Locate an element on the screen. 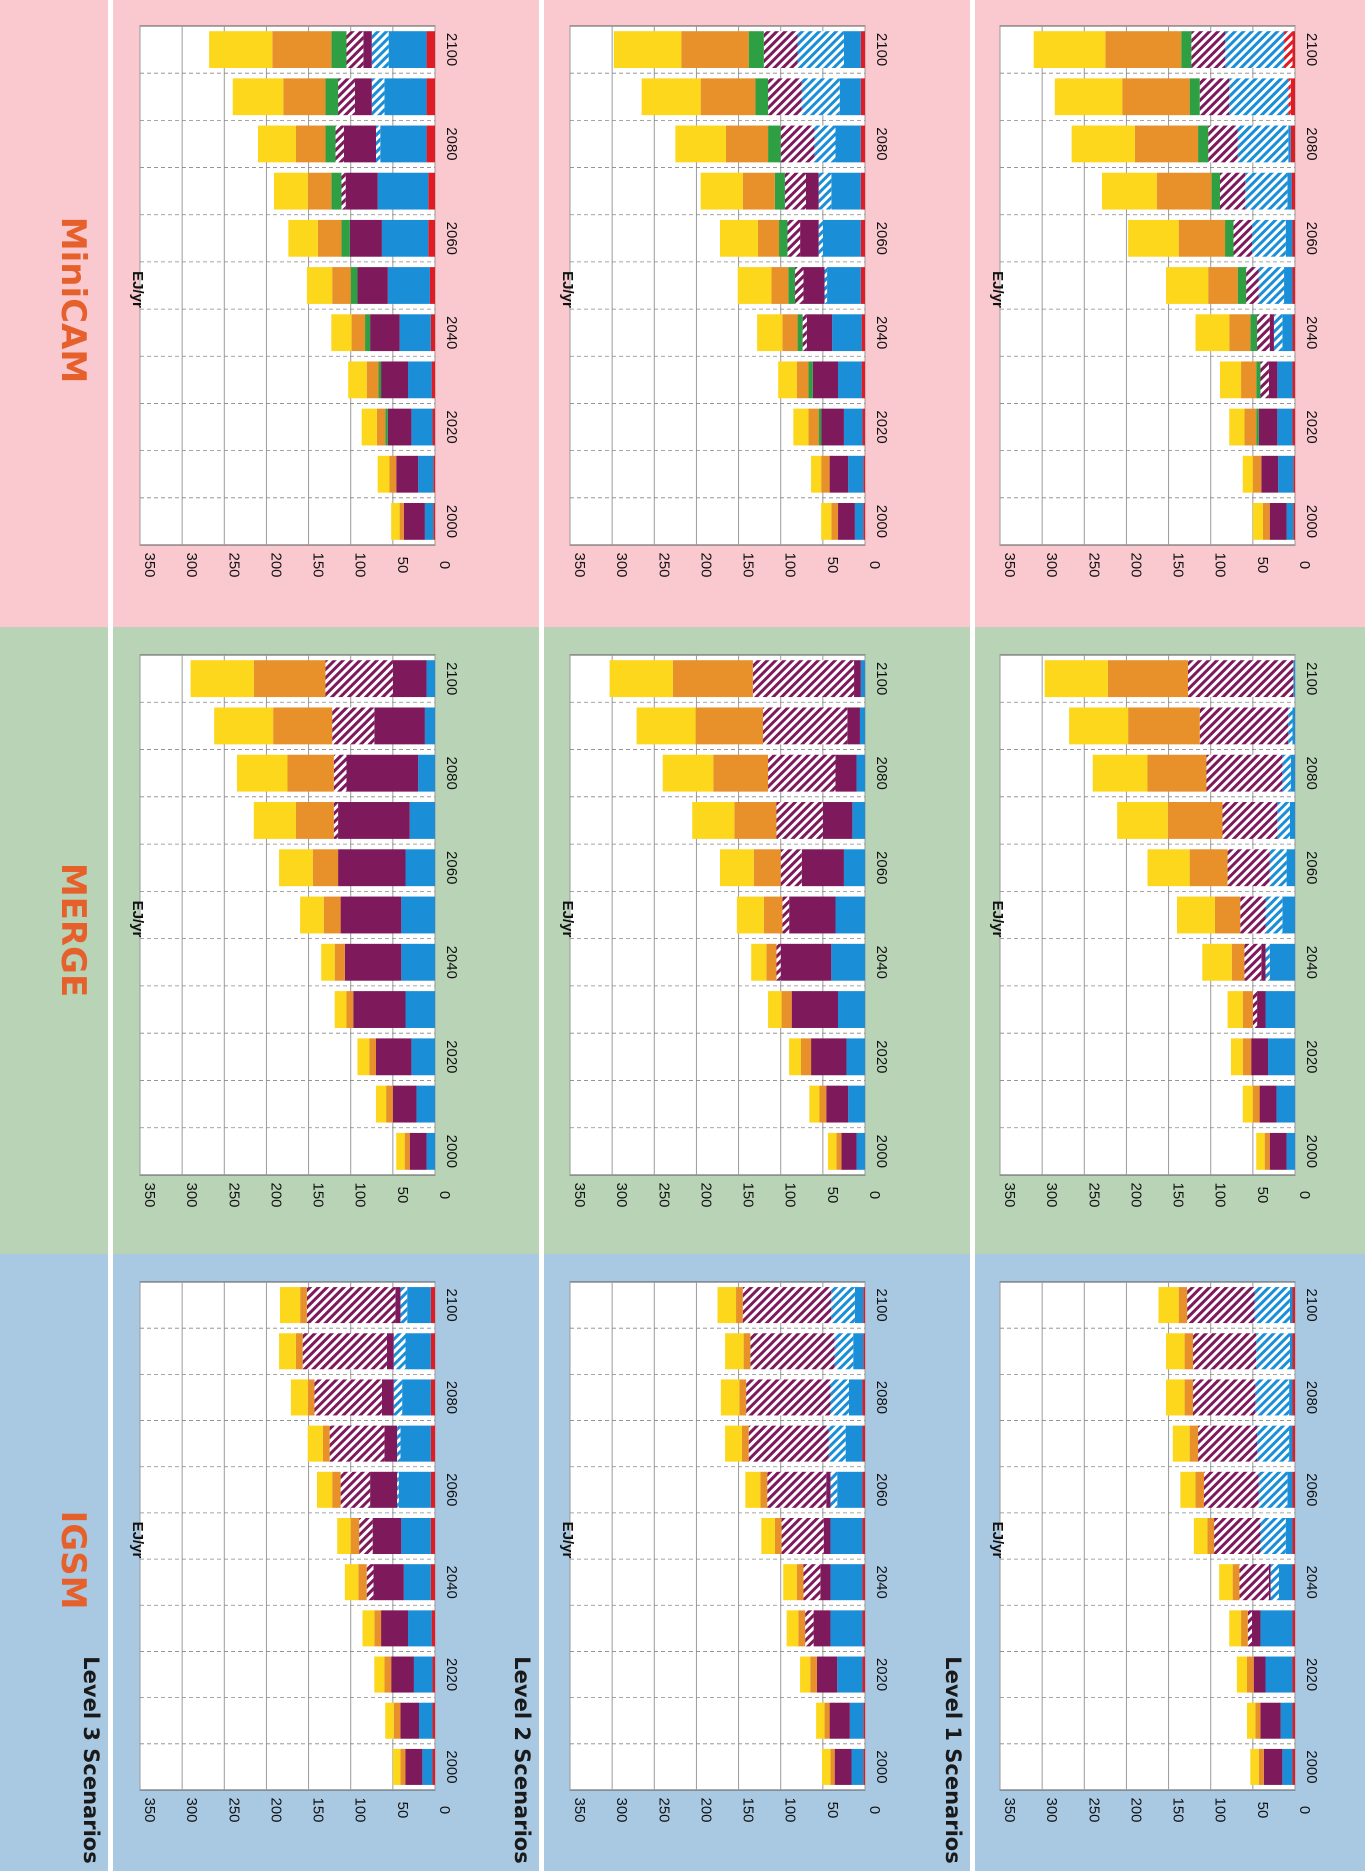 The width and height of the screenshot is (1365, 1871). level-label-l1: Level 1 Scenarios is located at coordinates (953, 1759).